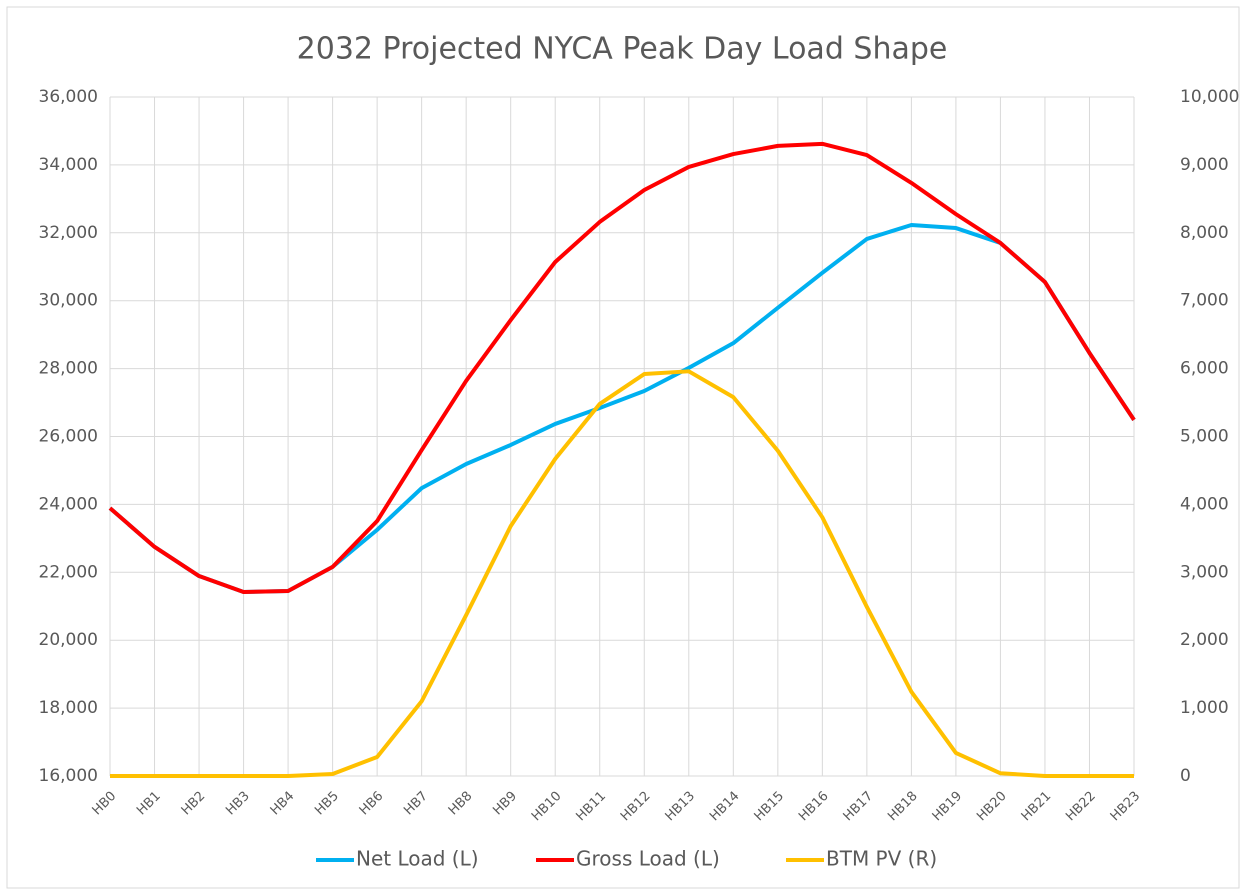 The height and width of the screenshot is (895, 1246). What do you see at coordinates (68, 776) in the screenshot?
I see `y-tick-label: 16,000` at bounding box center [68, 776].